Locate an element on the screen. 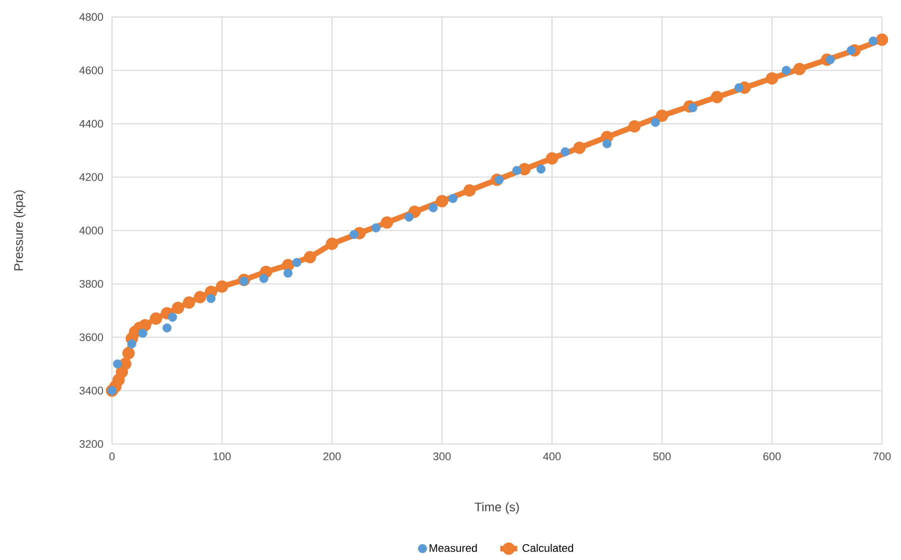 This screenshot has height=560, width=901. y-tick-label: 3400 is located at coordinates (92, 390).